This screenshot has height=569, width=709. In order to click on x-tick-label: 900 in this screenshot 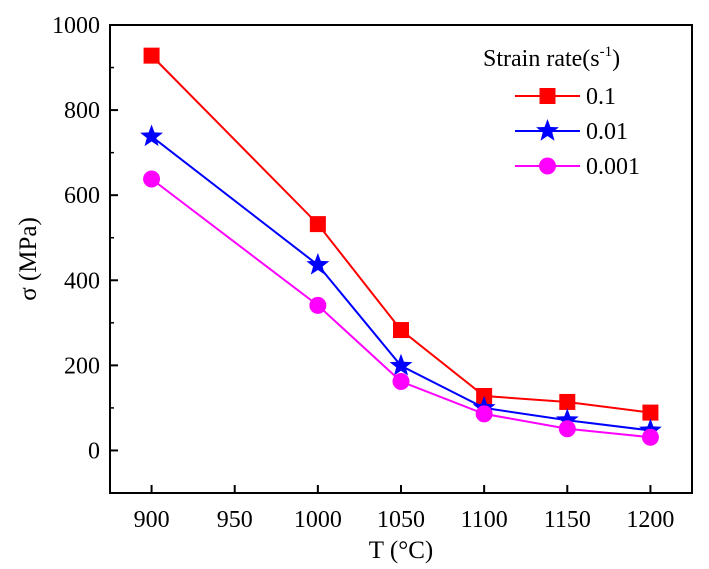, I will do `click(152, 520)`.